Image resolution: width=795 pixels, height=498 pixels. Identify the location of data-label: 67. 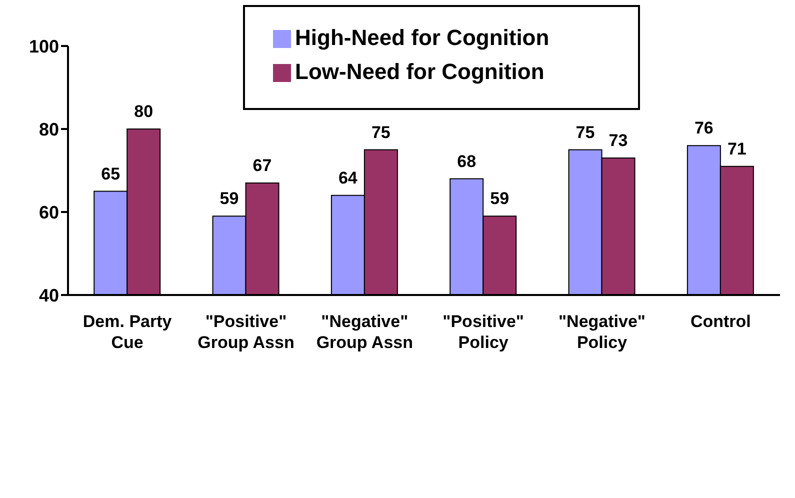
(262, 165).